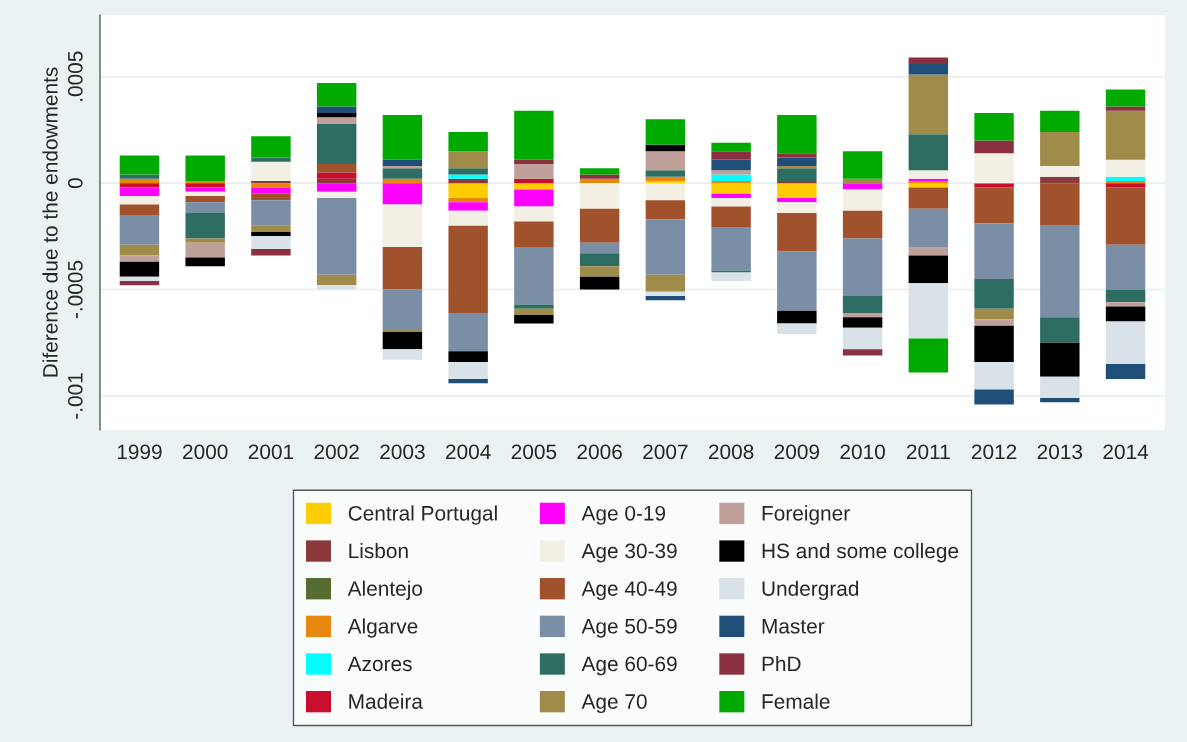 The image size is (1187, 742). I want to click on legend-label: HS and some college, so click(860, 552).